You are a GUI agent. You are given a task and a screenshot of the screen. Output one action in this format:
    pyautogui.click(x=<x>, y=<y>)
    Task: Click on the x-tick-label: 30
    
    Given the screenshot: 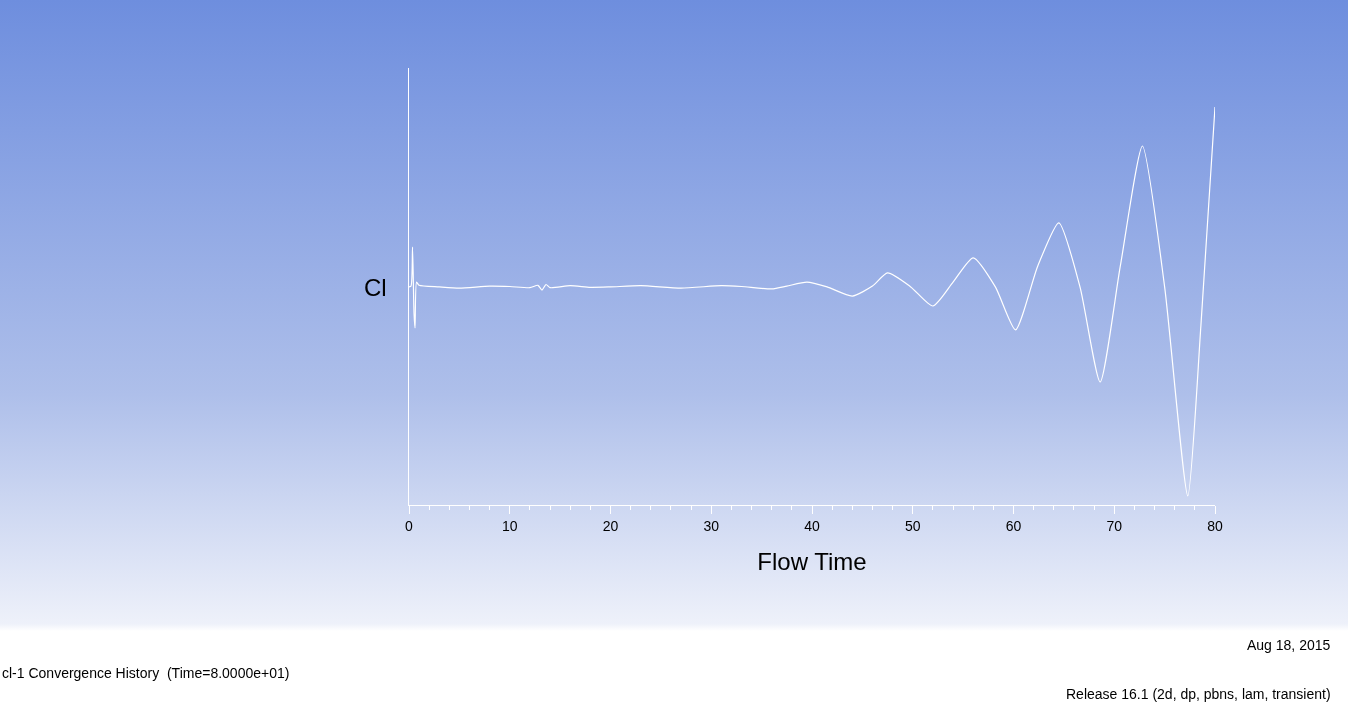 What is the action you would take?
    pyautogui.click(x=711, y=525)
    